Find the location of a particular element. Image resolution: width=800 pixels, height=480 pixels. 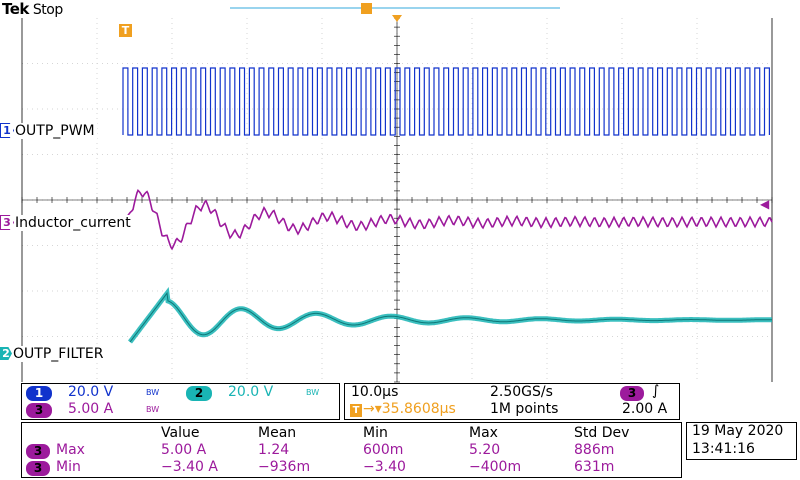

ch1-bw: BW is located at coordinates (153, 392).